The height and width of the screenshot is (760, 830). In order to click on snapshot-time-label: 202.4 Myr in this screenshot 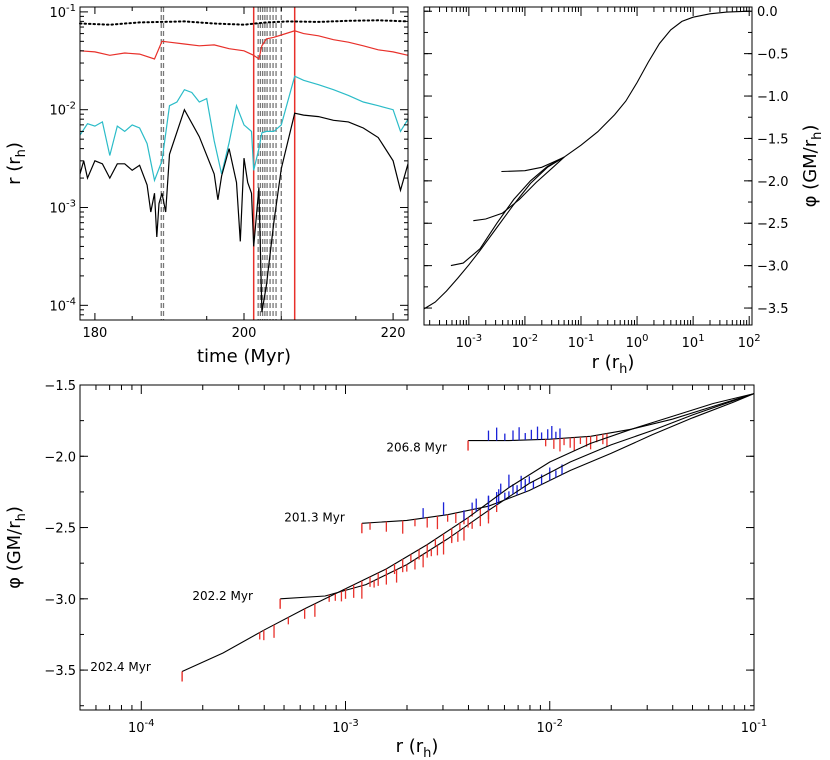, I will do `click(120, 667)`.